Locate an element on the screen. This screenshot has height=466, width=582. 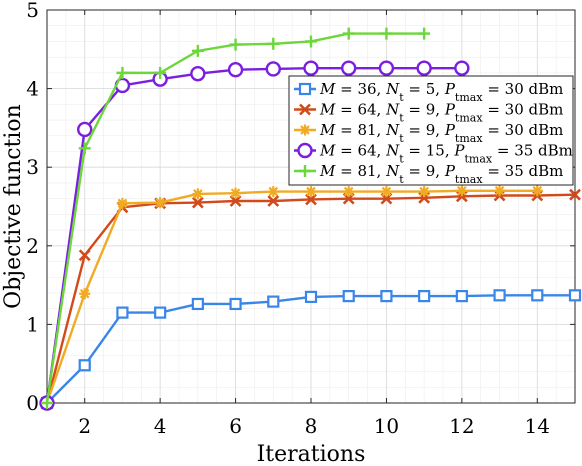
legend-item-3: M = 81, Nt = 9, Ptmax = 30 dBm is located at coordinates (428, 133).